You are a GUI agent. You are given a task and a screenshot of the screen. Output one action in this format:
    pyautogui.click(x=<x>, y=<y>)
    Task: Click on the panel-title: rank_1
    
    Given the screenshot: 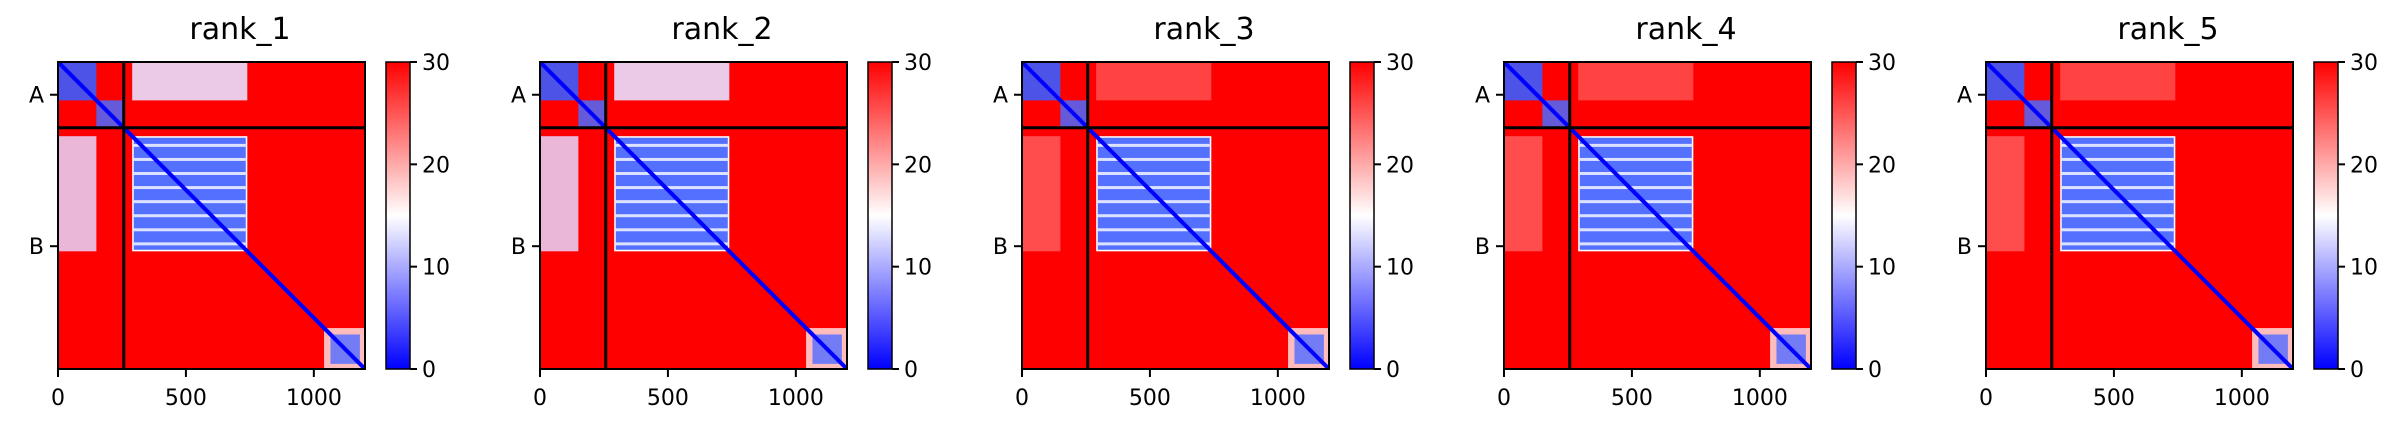 What is the action you would take?
    pyautogui.click(x=240, y=29)
    